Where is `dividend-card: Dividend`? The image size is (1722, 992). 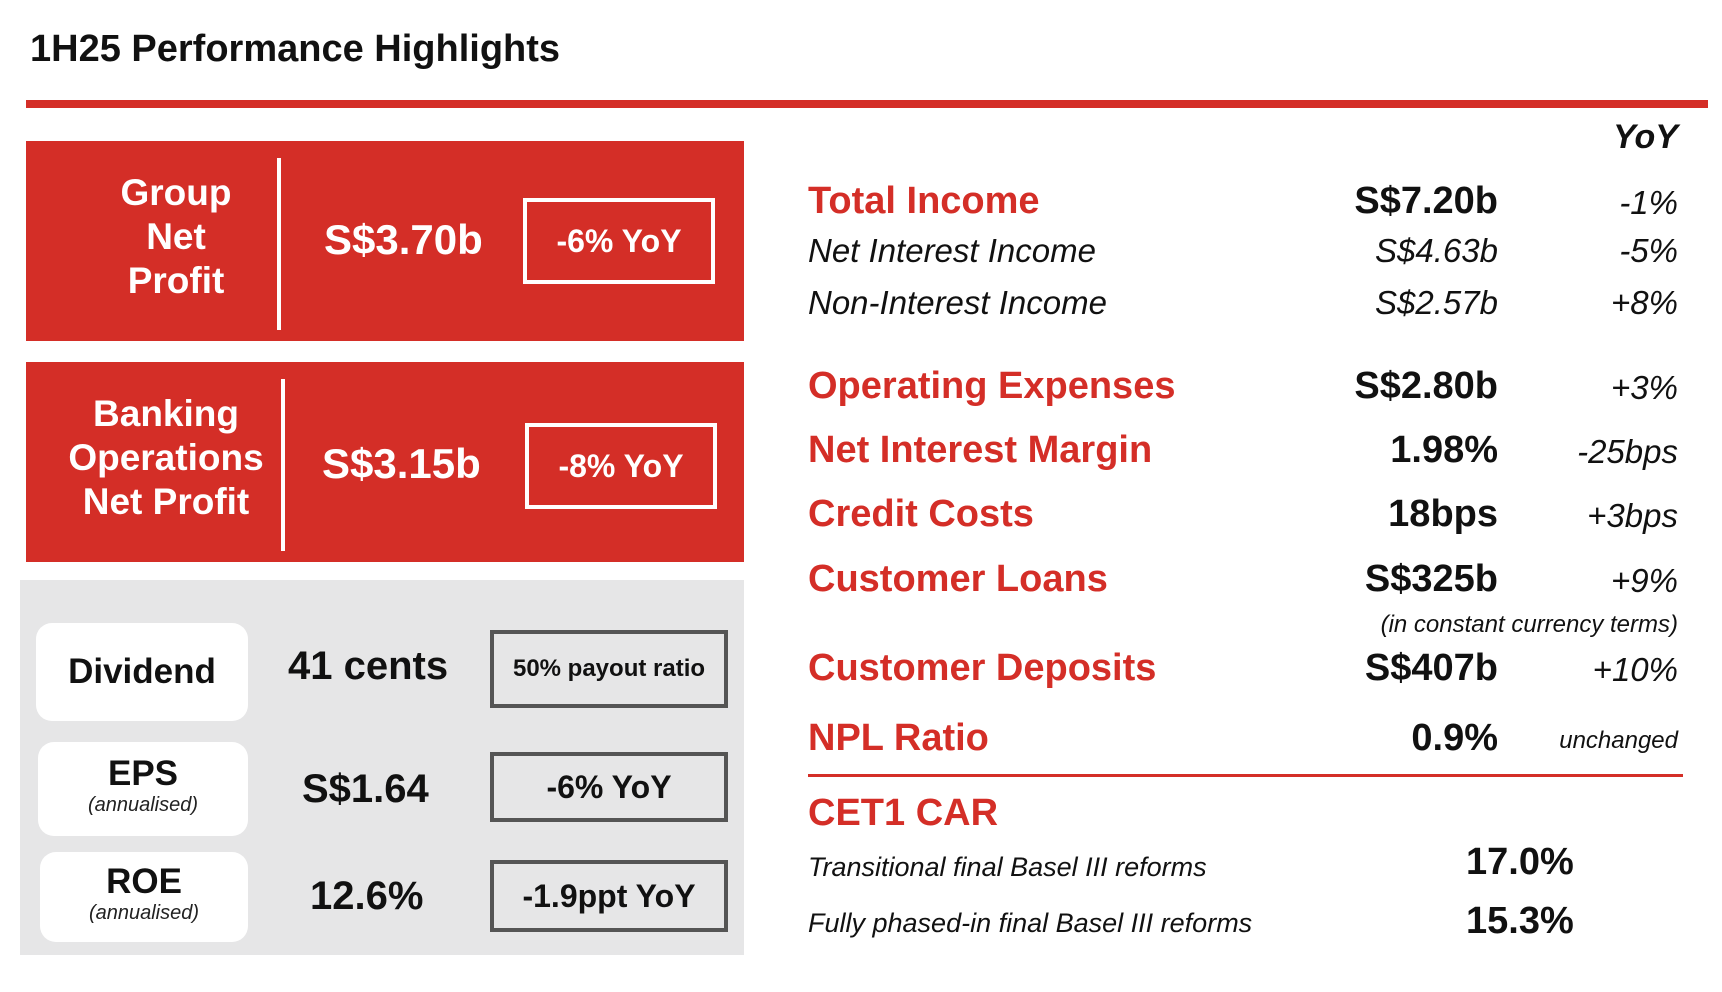
dividend-card: Dividend is located at coordinates (142, 672).